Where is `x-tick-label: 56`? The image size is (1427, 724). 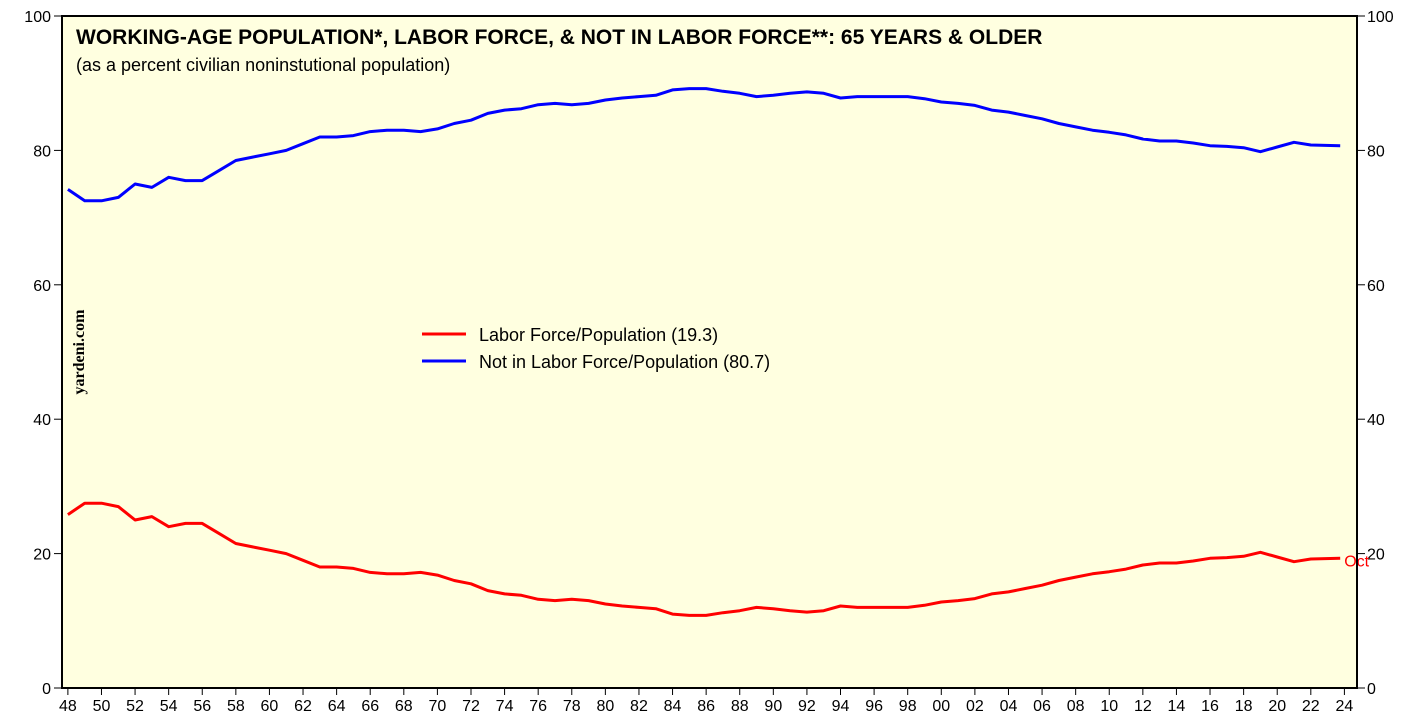 x-tick-label: 56 is located at coordinates (202, 706).